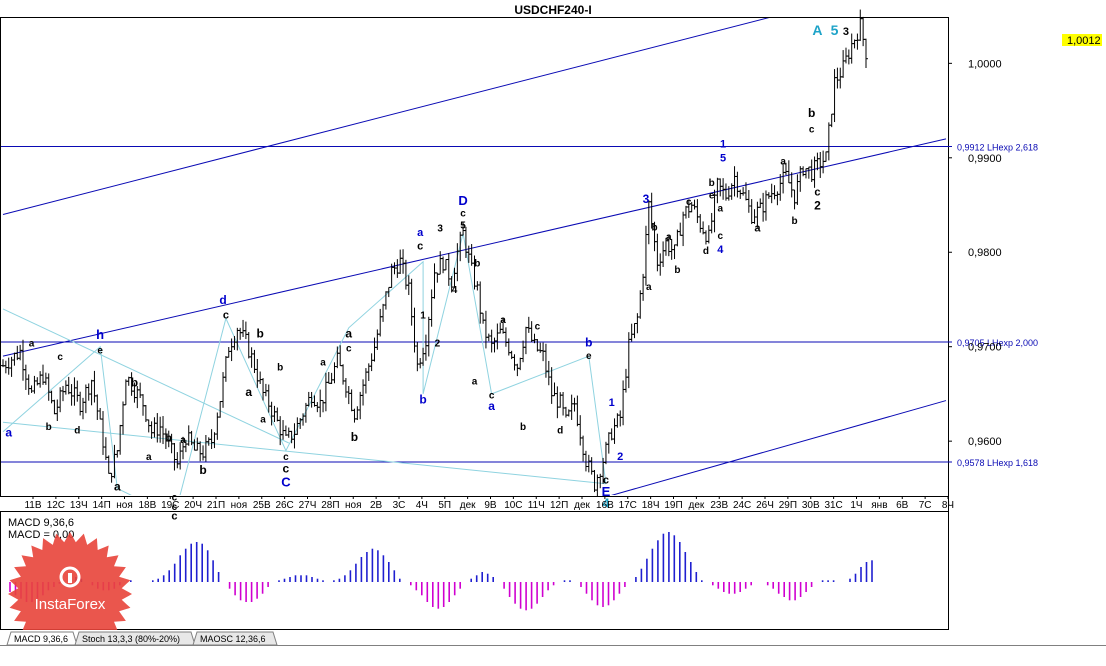  What do you see at coordinates (696, 505) in the screenshot?
I see `x-tick-label: дек` at bounding box center [696, 505].